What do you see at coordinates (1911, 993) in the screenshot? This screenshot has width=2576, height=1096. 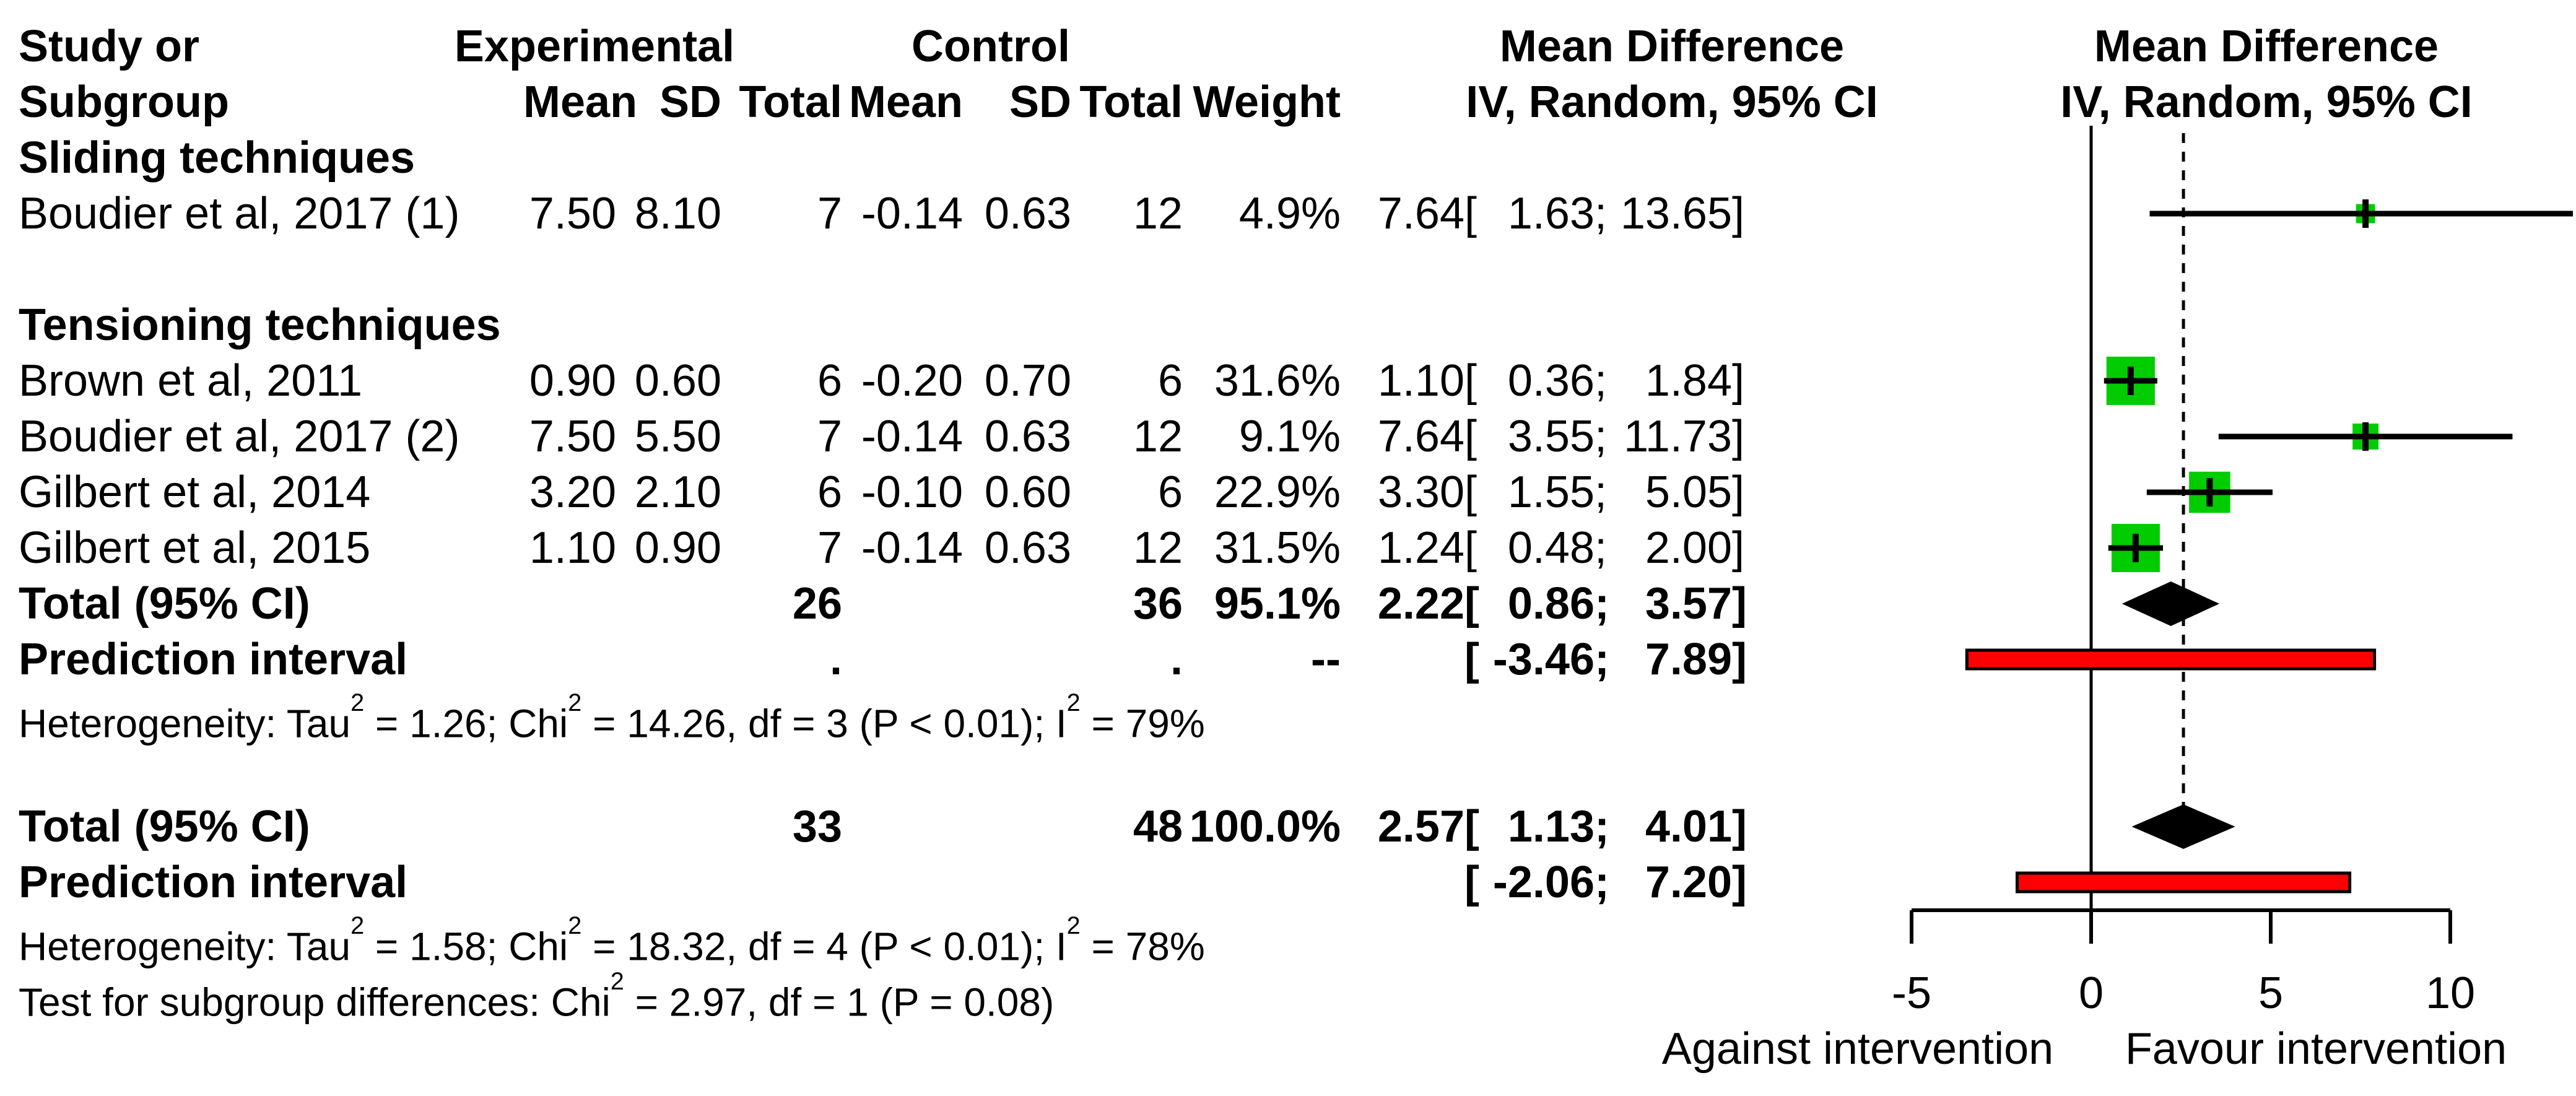 I see `x-axis-tick-label: -5` at bounding box center [1911, 993].